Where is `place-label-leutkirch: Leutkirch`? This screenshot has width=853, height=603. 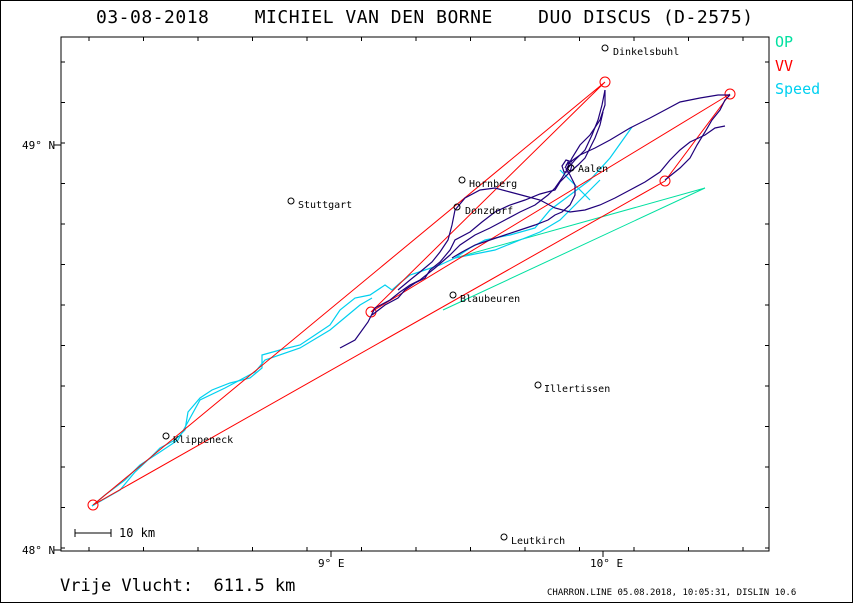 place-label-leutkirch: Leutkirch is located at coordinates (538, 541).